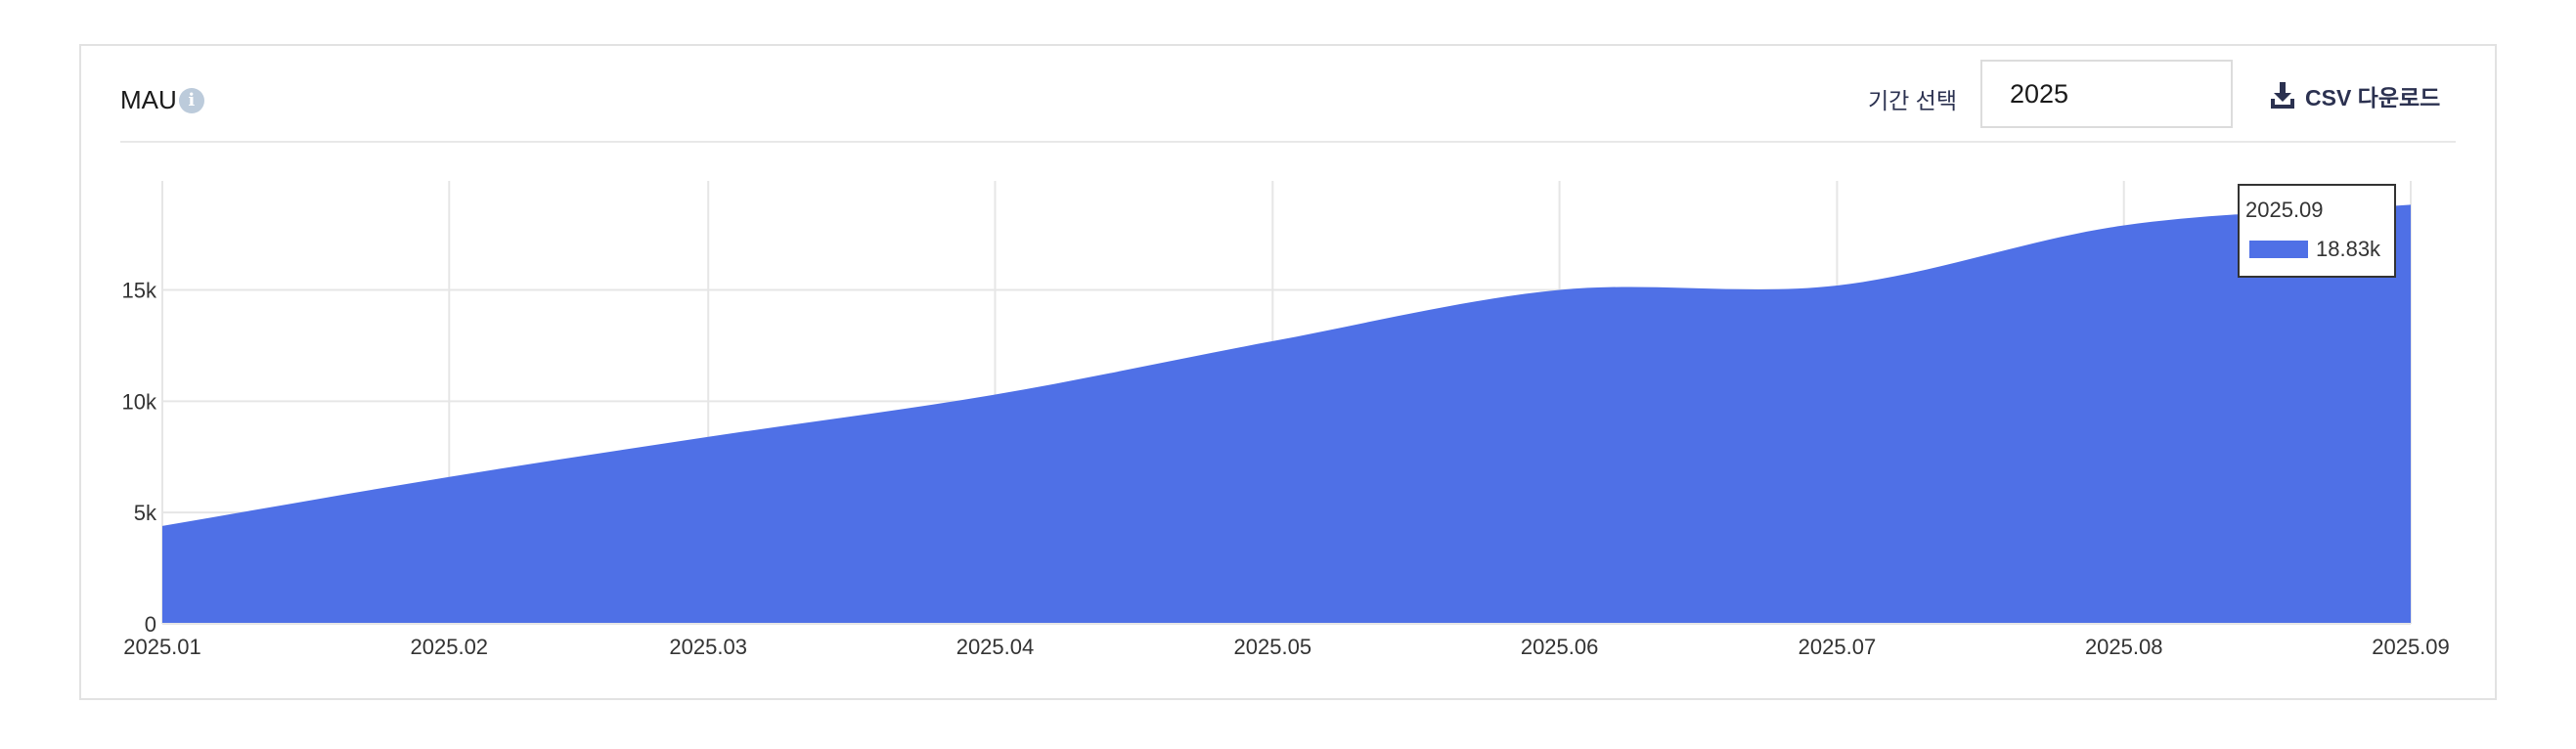  I want to click on x-tick-label: 2025.01, so click(162, 647).